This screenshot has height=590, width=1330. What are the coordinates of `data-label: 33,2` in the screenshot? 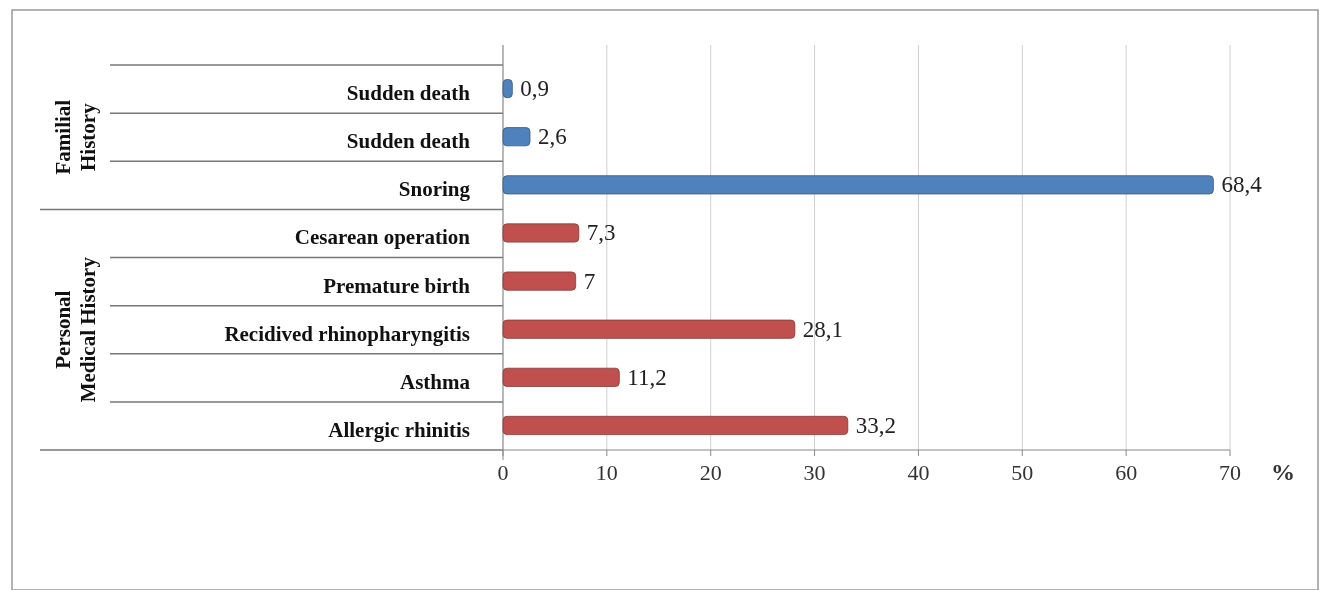 It's located at (876, 425).